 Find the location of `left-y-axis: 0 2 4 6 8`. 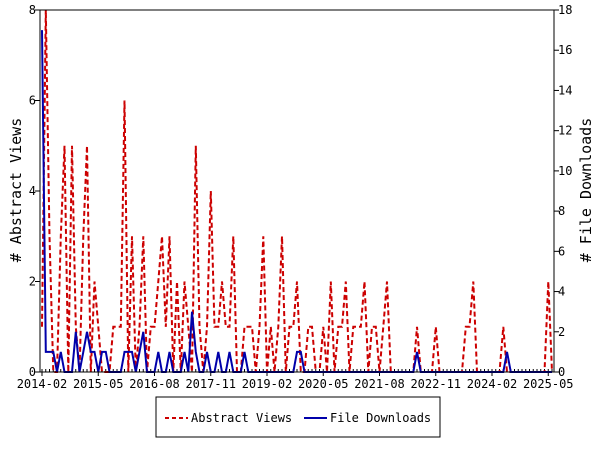

left-y-axis: 0 2 4 6 8 is located at coordinates (34, 191).